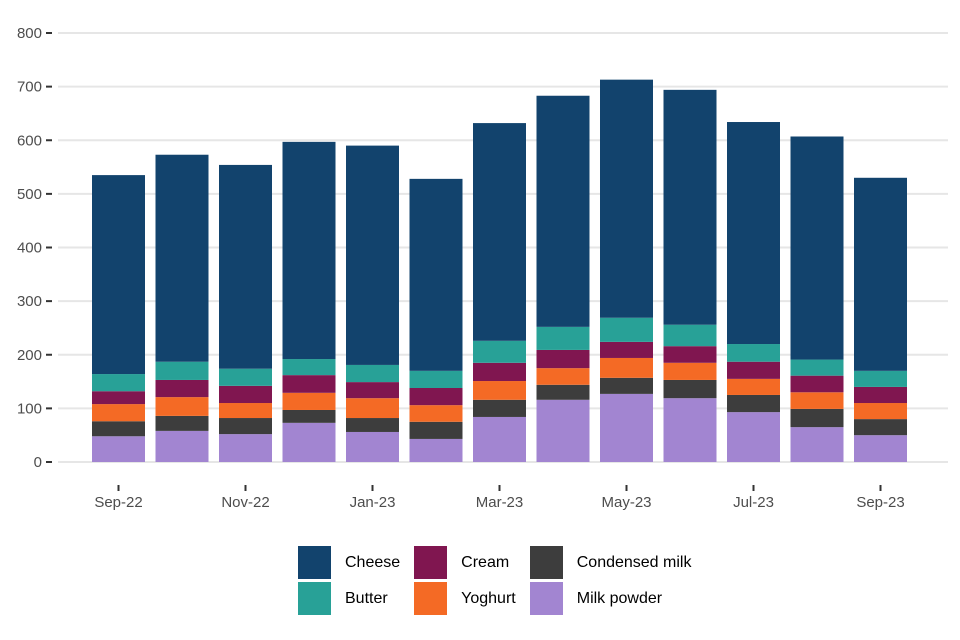  What do you see at coordinates (373, 562) in the screenshot?
I see `legend-label: Cheese` at bounding box center [373, 562].